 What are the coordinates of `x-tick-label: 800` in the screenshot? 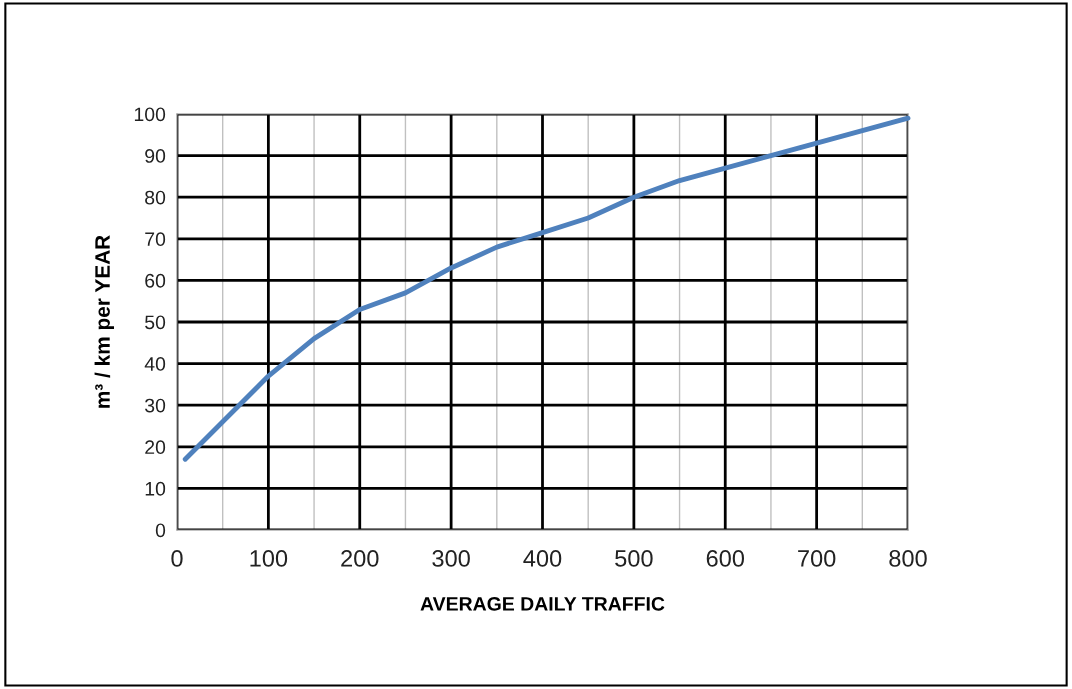 It's located at (908, 558).